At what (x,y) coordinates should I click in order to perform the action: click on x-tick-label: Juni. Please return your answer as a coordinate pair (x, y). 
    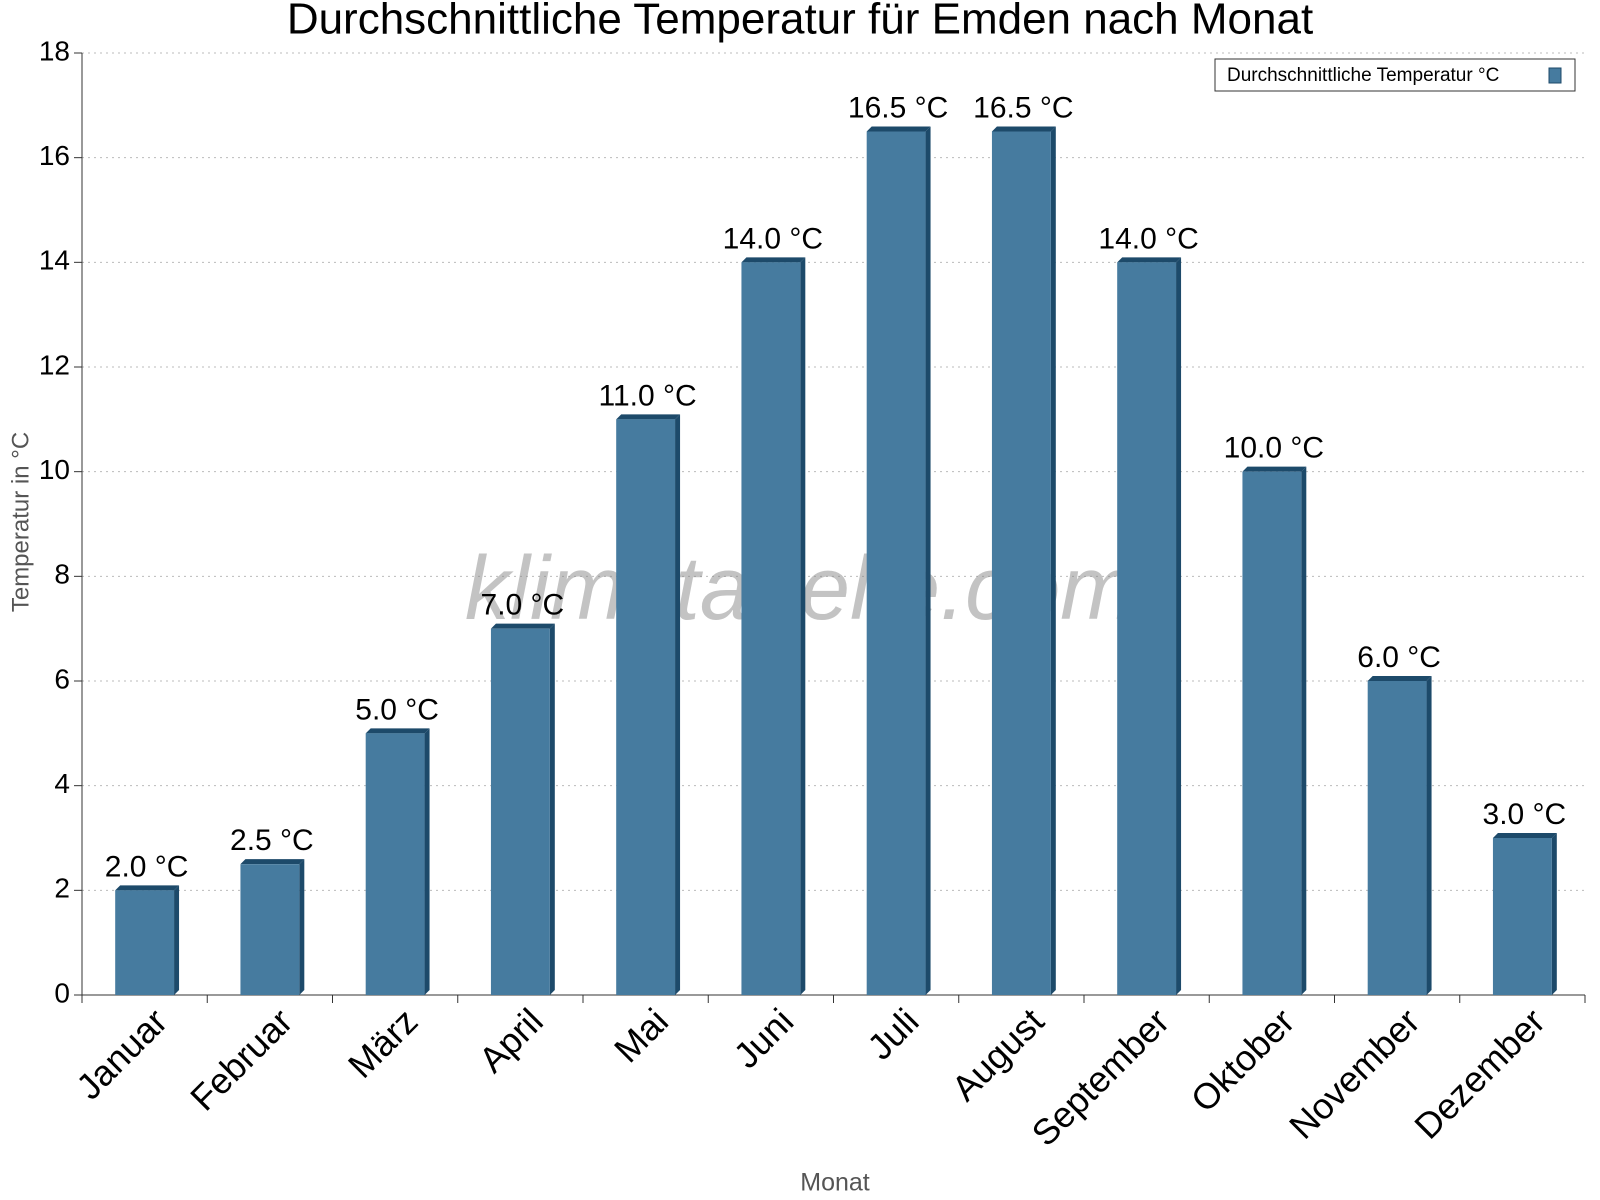
    Looking at the image, I should click on (764, 1038).